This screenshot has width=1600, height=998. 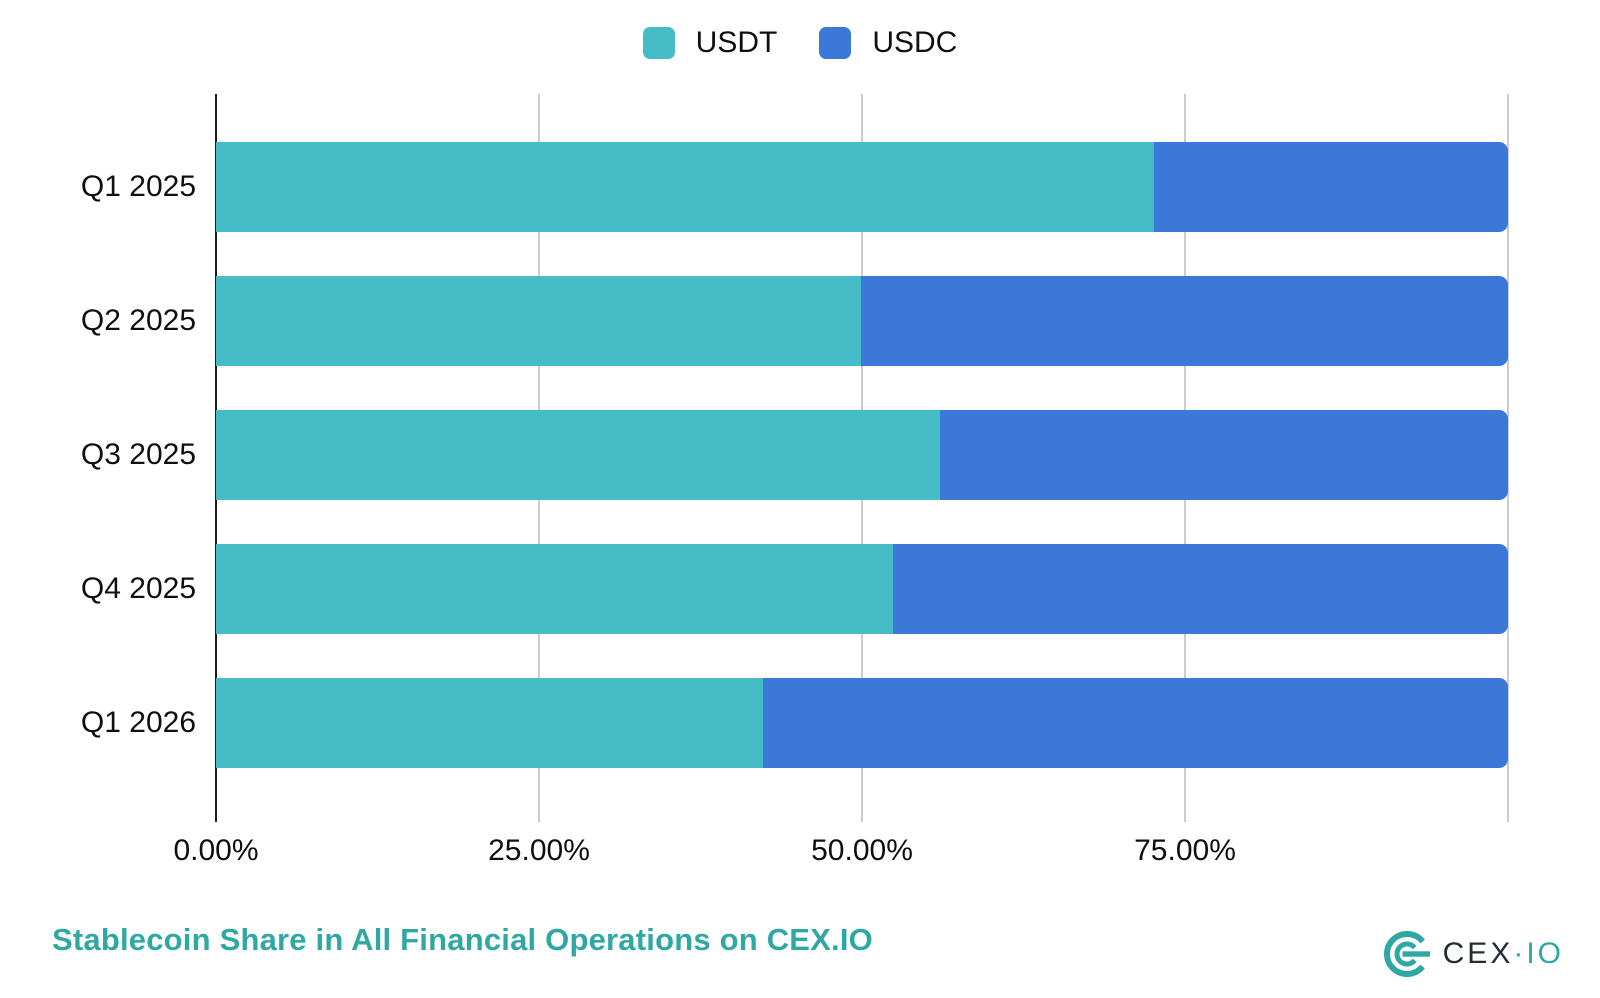 I want to click on category-label: Q3 2025, so click(x=138, y=454).